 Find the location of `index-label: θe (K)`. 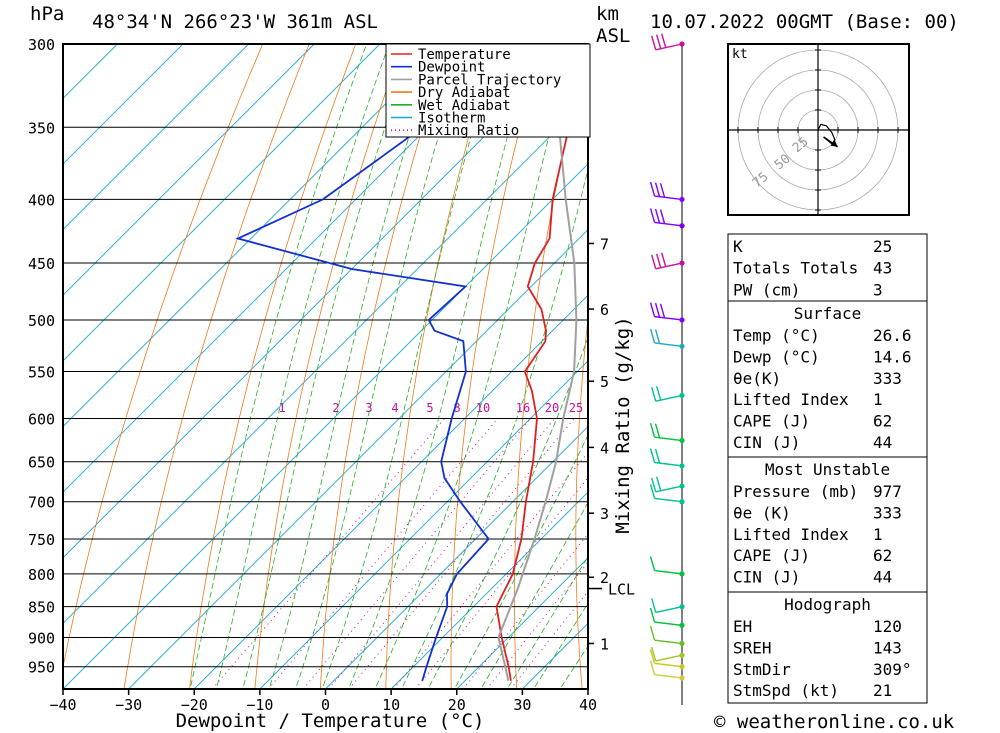

index-label: θe (K) is located at coordinates (762, 512).